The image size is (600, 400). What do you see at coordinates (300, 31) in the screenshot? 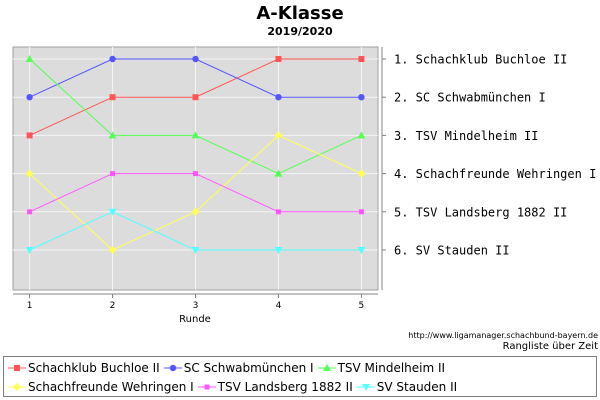
I see `chart-subtitle: 2019/2020` at bounding box center [300, 31].